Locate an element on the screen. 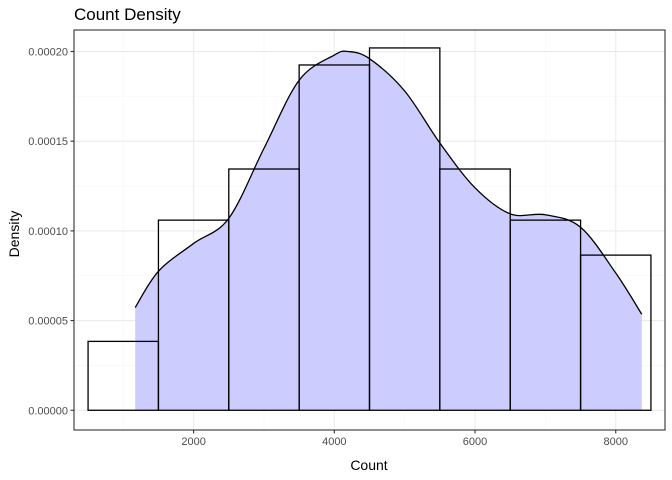 The width and height of the screenshot is (672, 480). x-tick-label: 8000 is located at coordinates (616, 442).